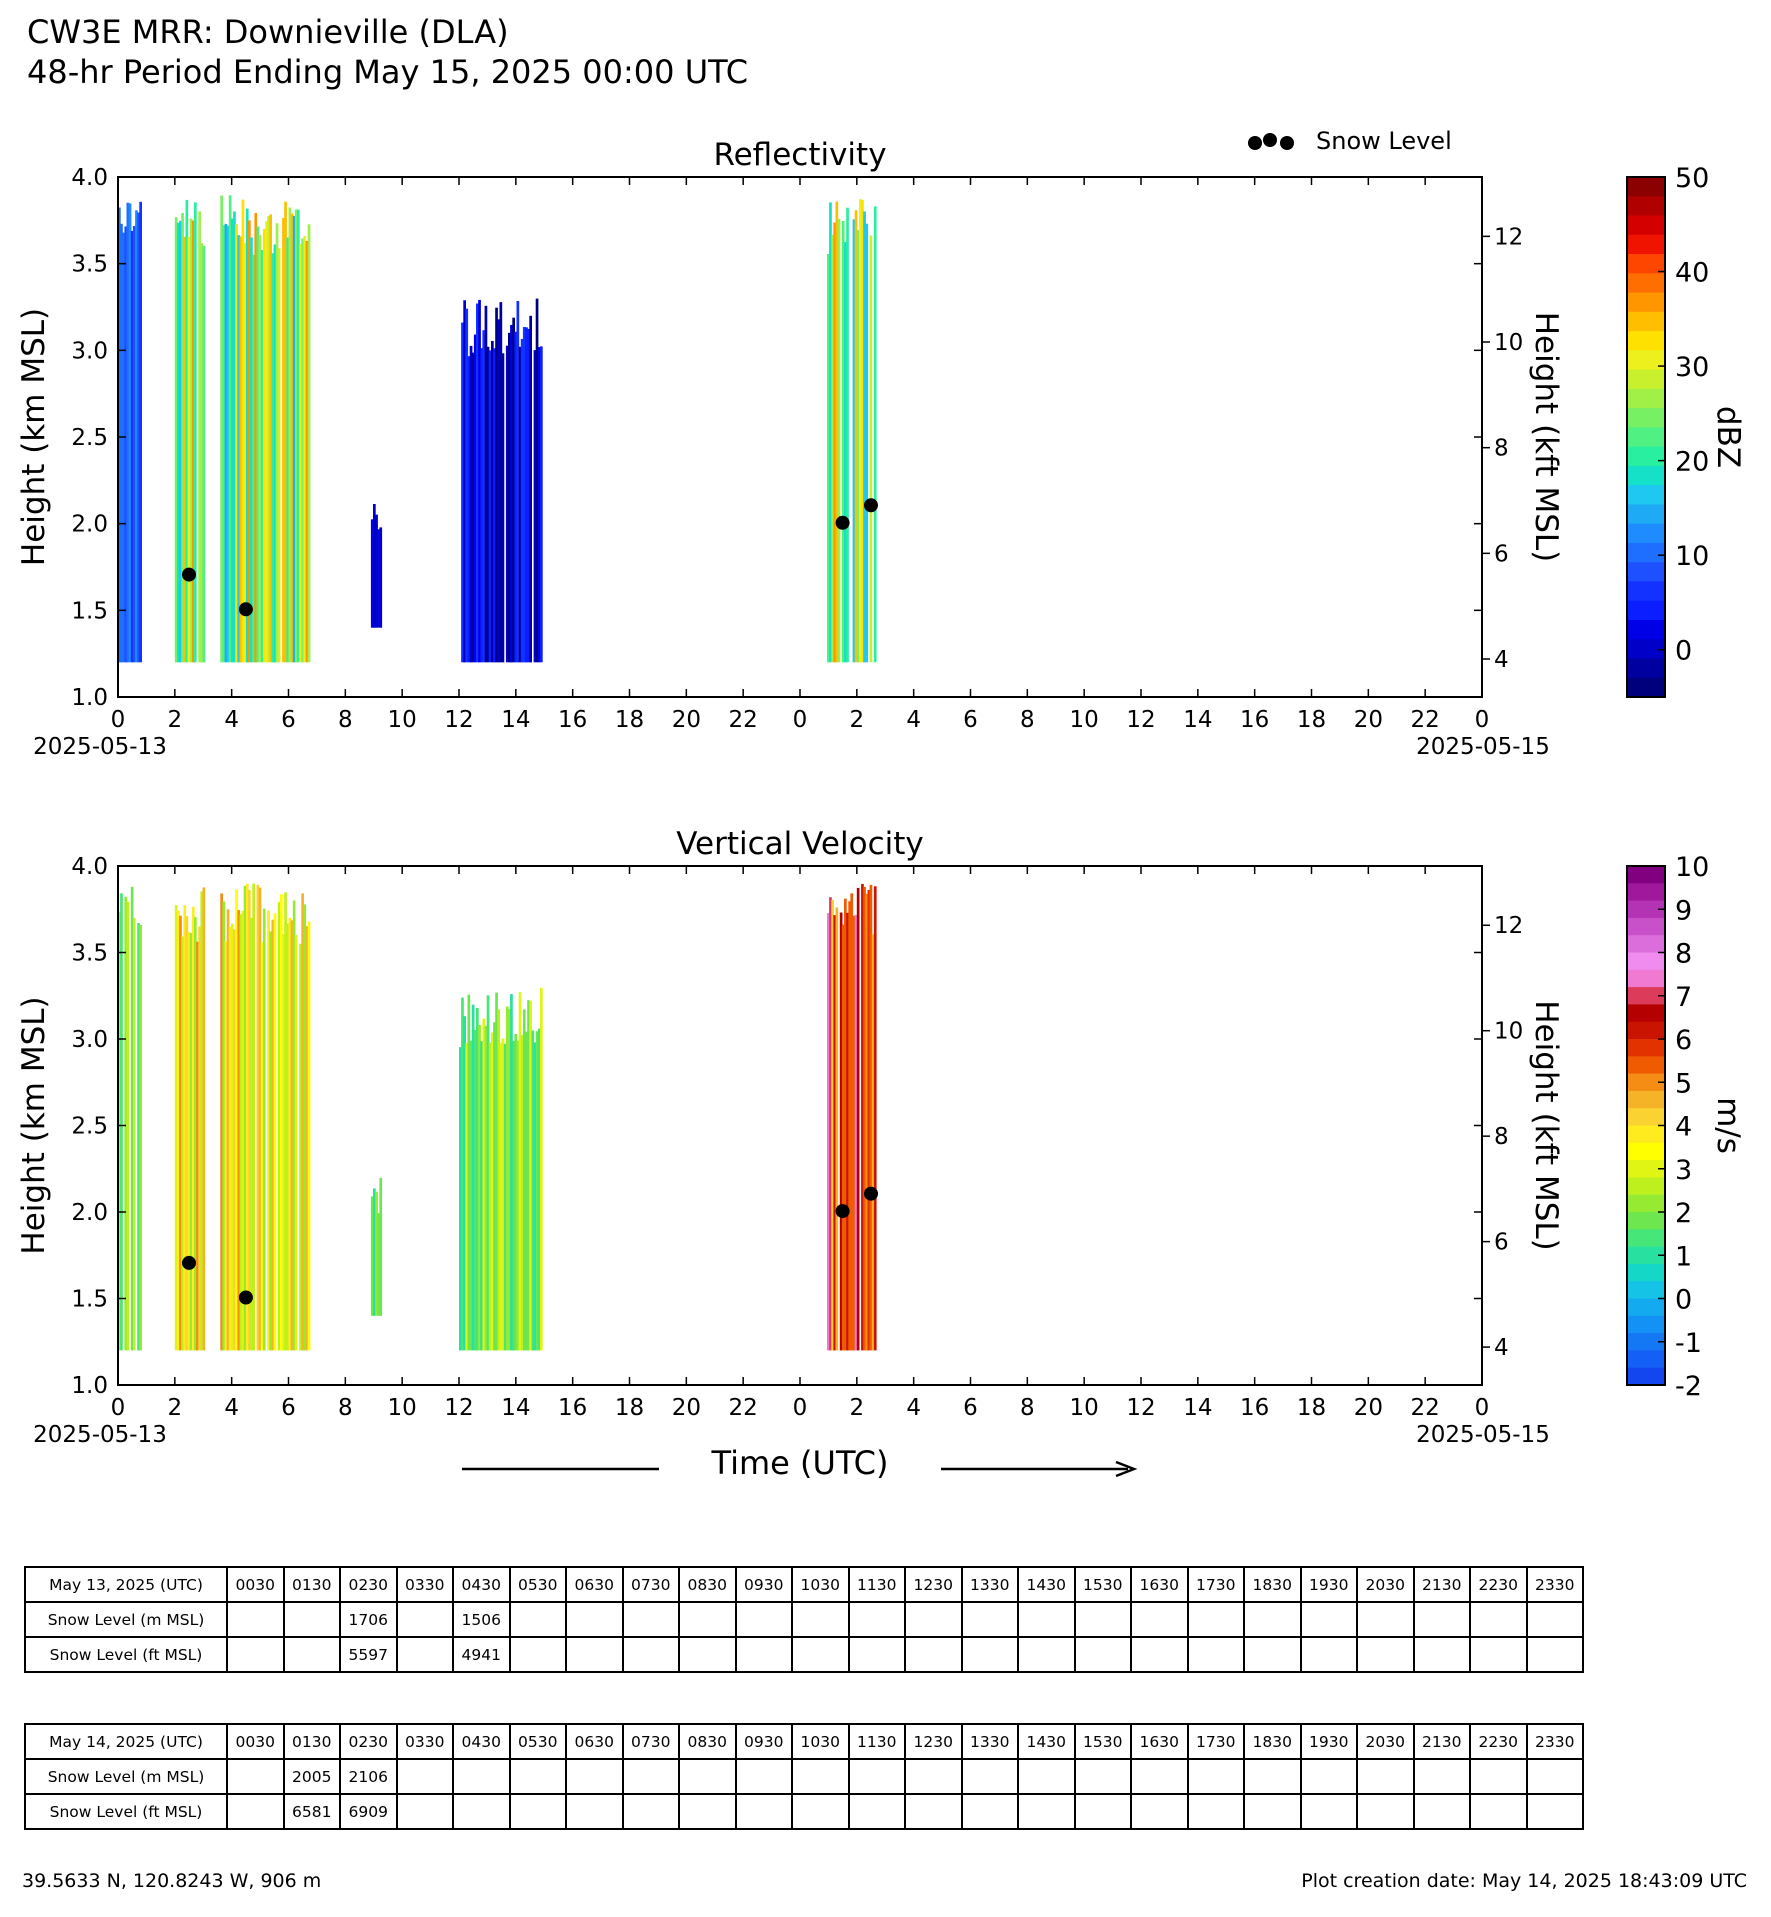  I want to click on table-cell: 6581, so click(311, 1811).